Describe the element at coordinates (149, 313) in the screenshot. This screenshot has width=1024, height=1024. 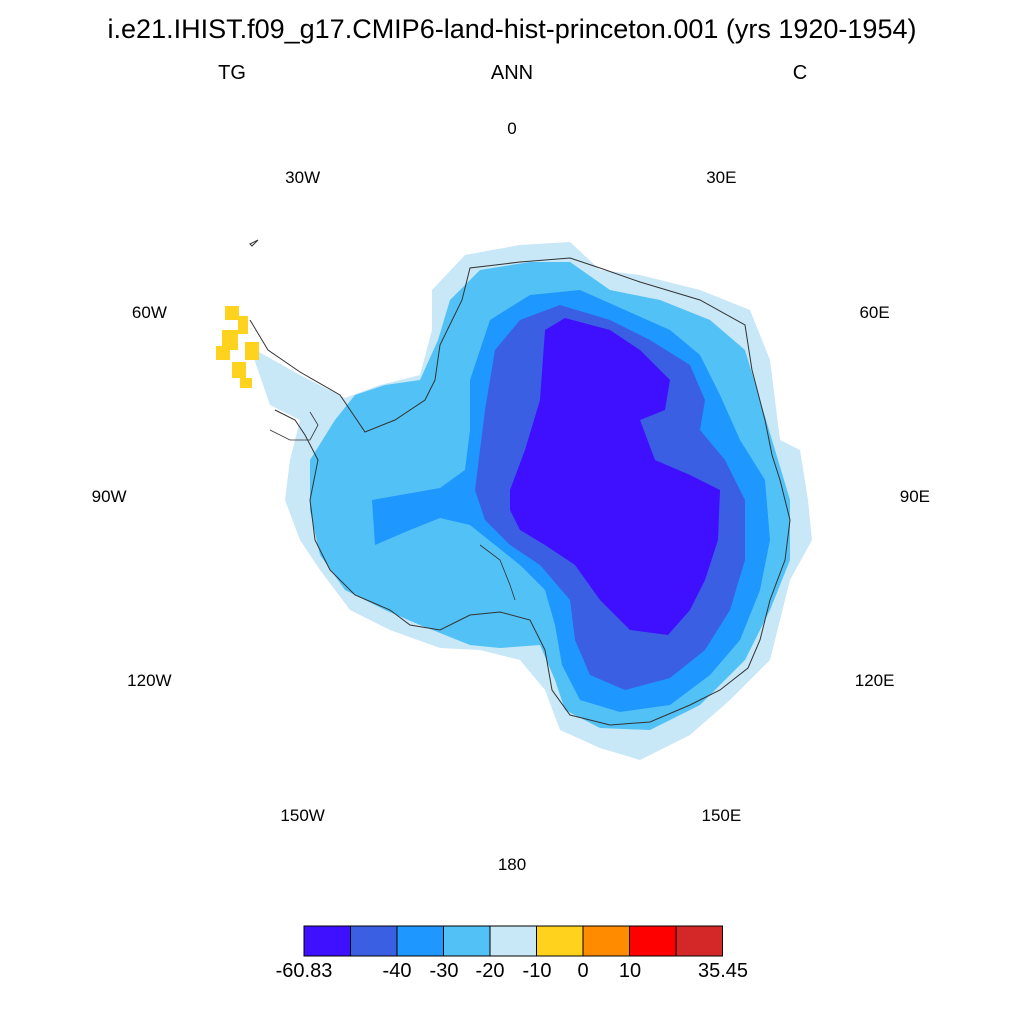
I see `longitude-label: 60W` at that location.